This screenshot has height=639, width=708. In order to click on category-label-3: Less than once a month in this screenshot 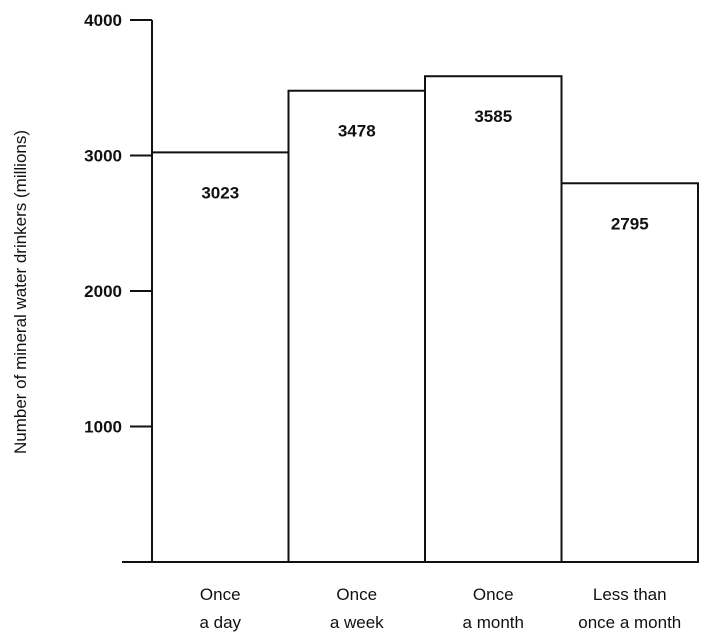, I will do `click(629, 608)`.